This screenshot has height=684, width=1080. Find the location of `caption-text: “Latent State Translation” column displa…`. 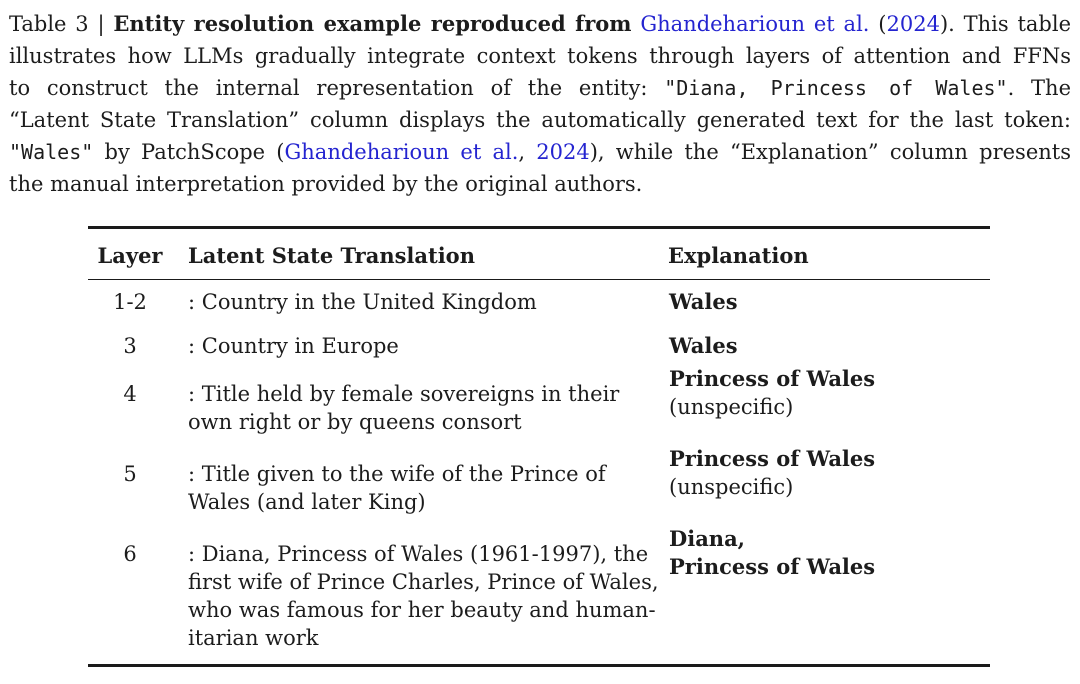

caption-text: “Latent State Translation” column displa… is located at coordinates (540, 120).